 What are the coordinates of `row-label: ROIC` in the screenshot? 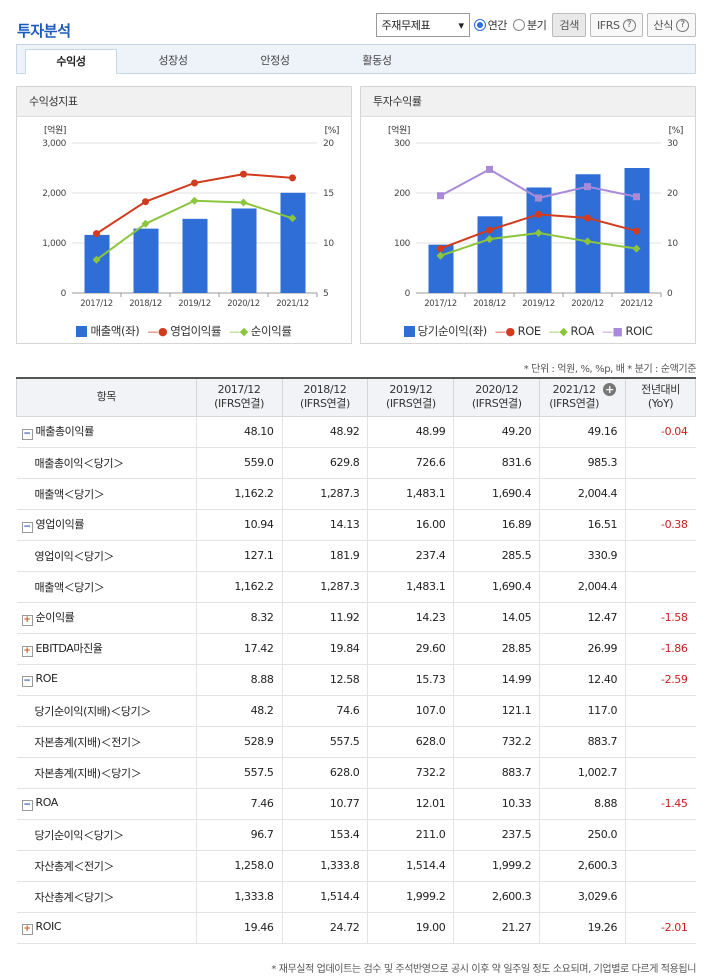 It's located at (48, 926).